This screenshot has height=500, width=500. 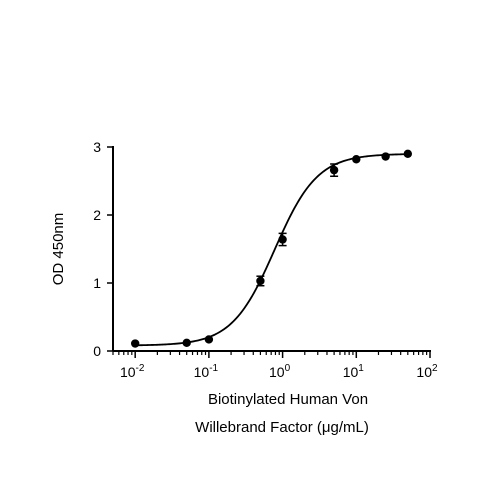 I want to click on x-ticks: 10⁻² 10⁻¹ 10⁰ 10¹ 10², so click(x=275, y=365).